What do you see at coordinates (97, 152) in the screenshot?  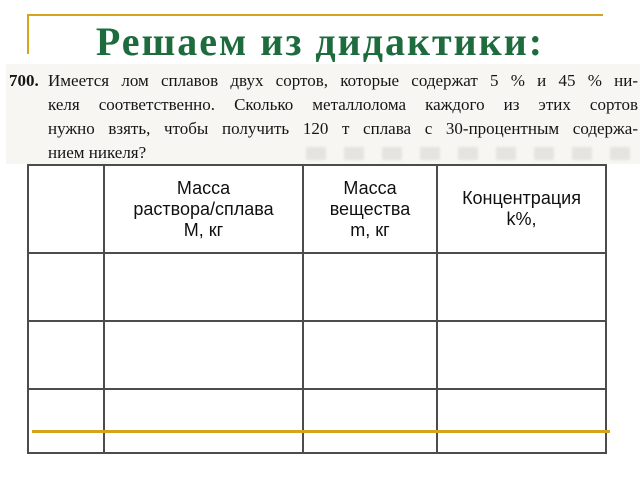 I see `problem-line: нием никеля?` at bounding box center [97, 152].